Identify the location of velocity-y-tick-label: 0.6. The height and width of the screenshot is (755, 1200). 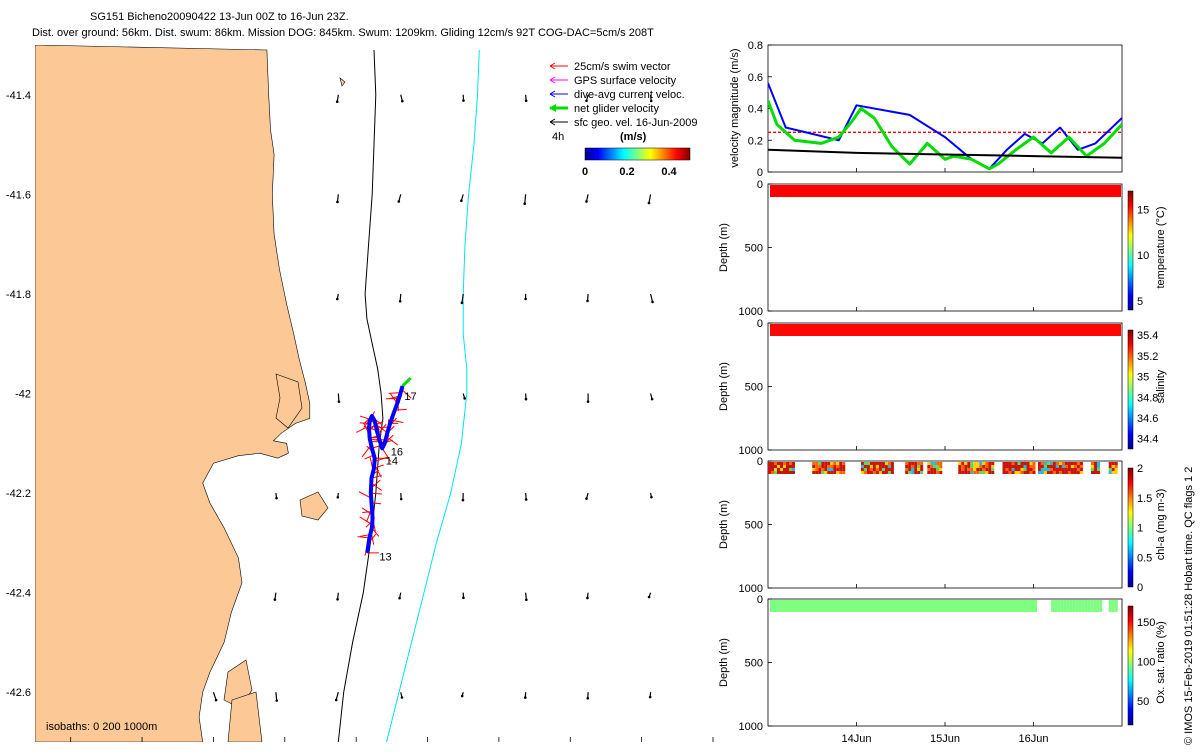
(755, 78).